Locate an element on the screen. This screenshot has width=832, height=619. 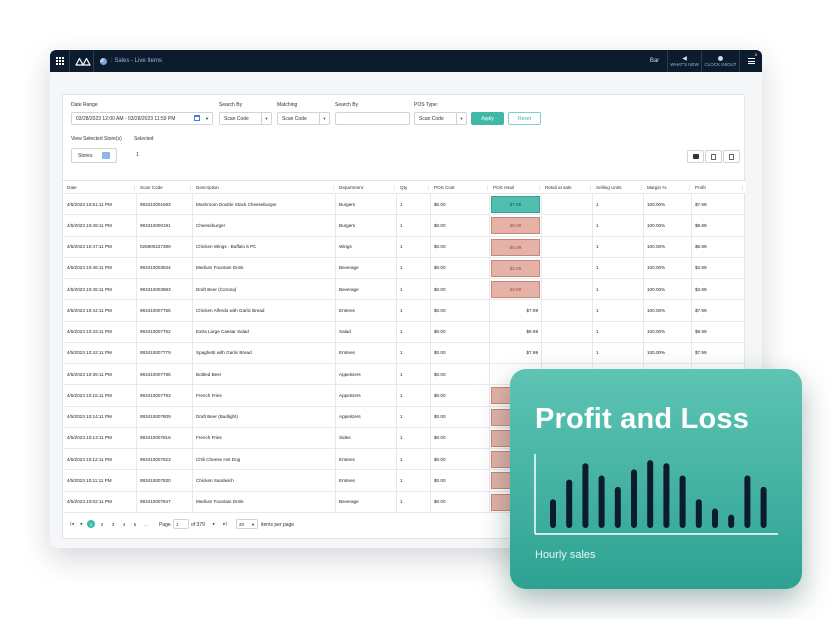
whats-new-button: ◀ WHAT'S NEW is located at coordinates (685, 61).